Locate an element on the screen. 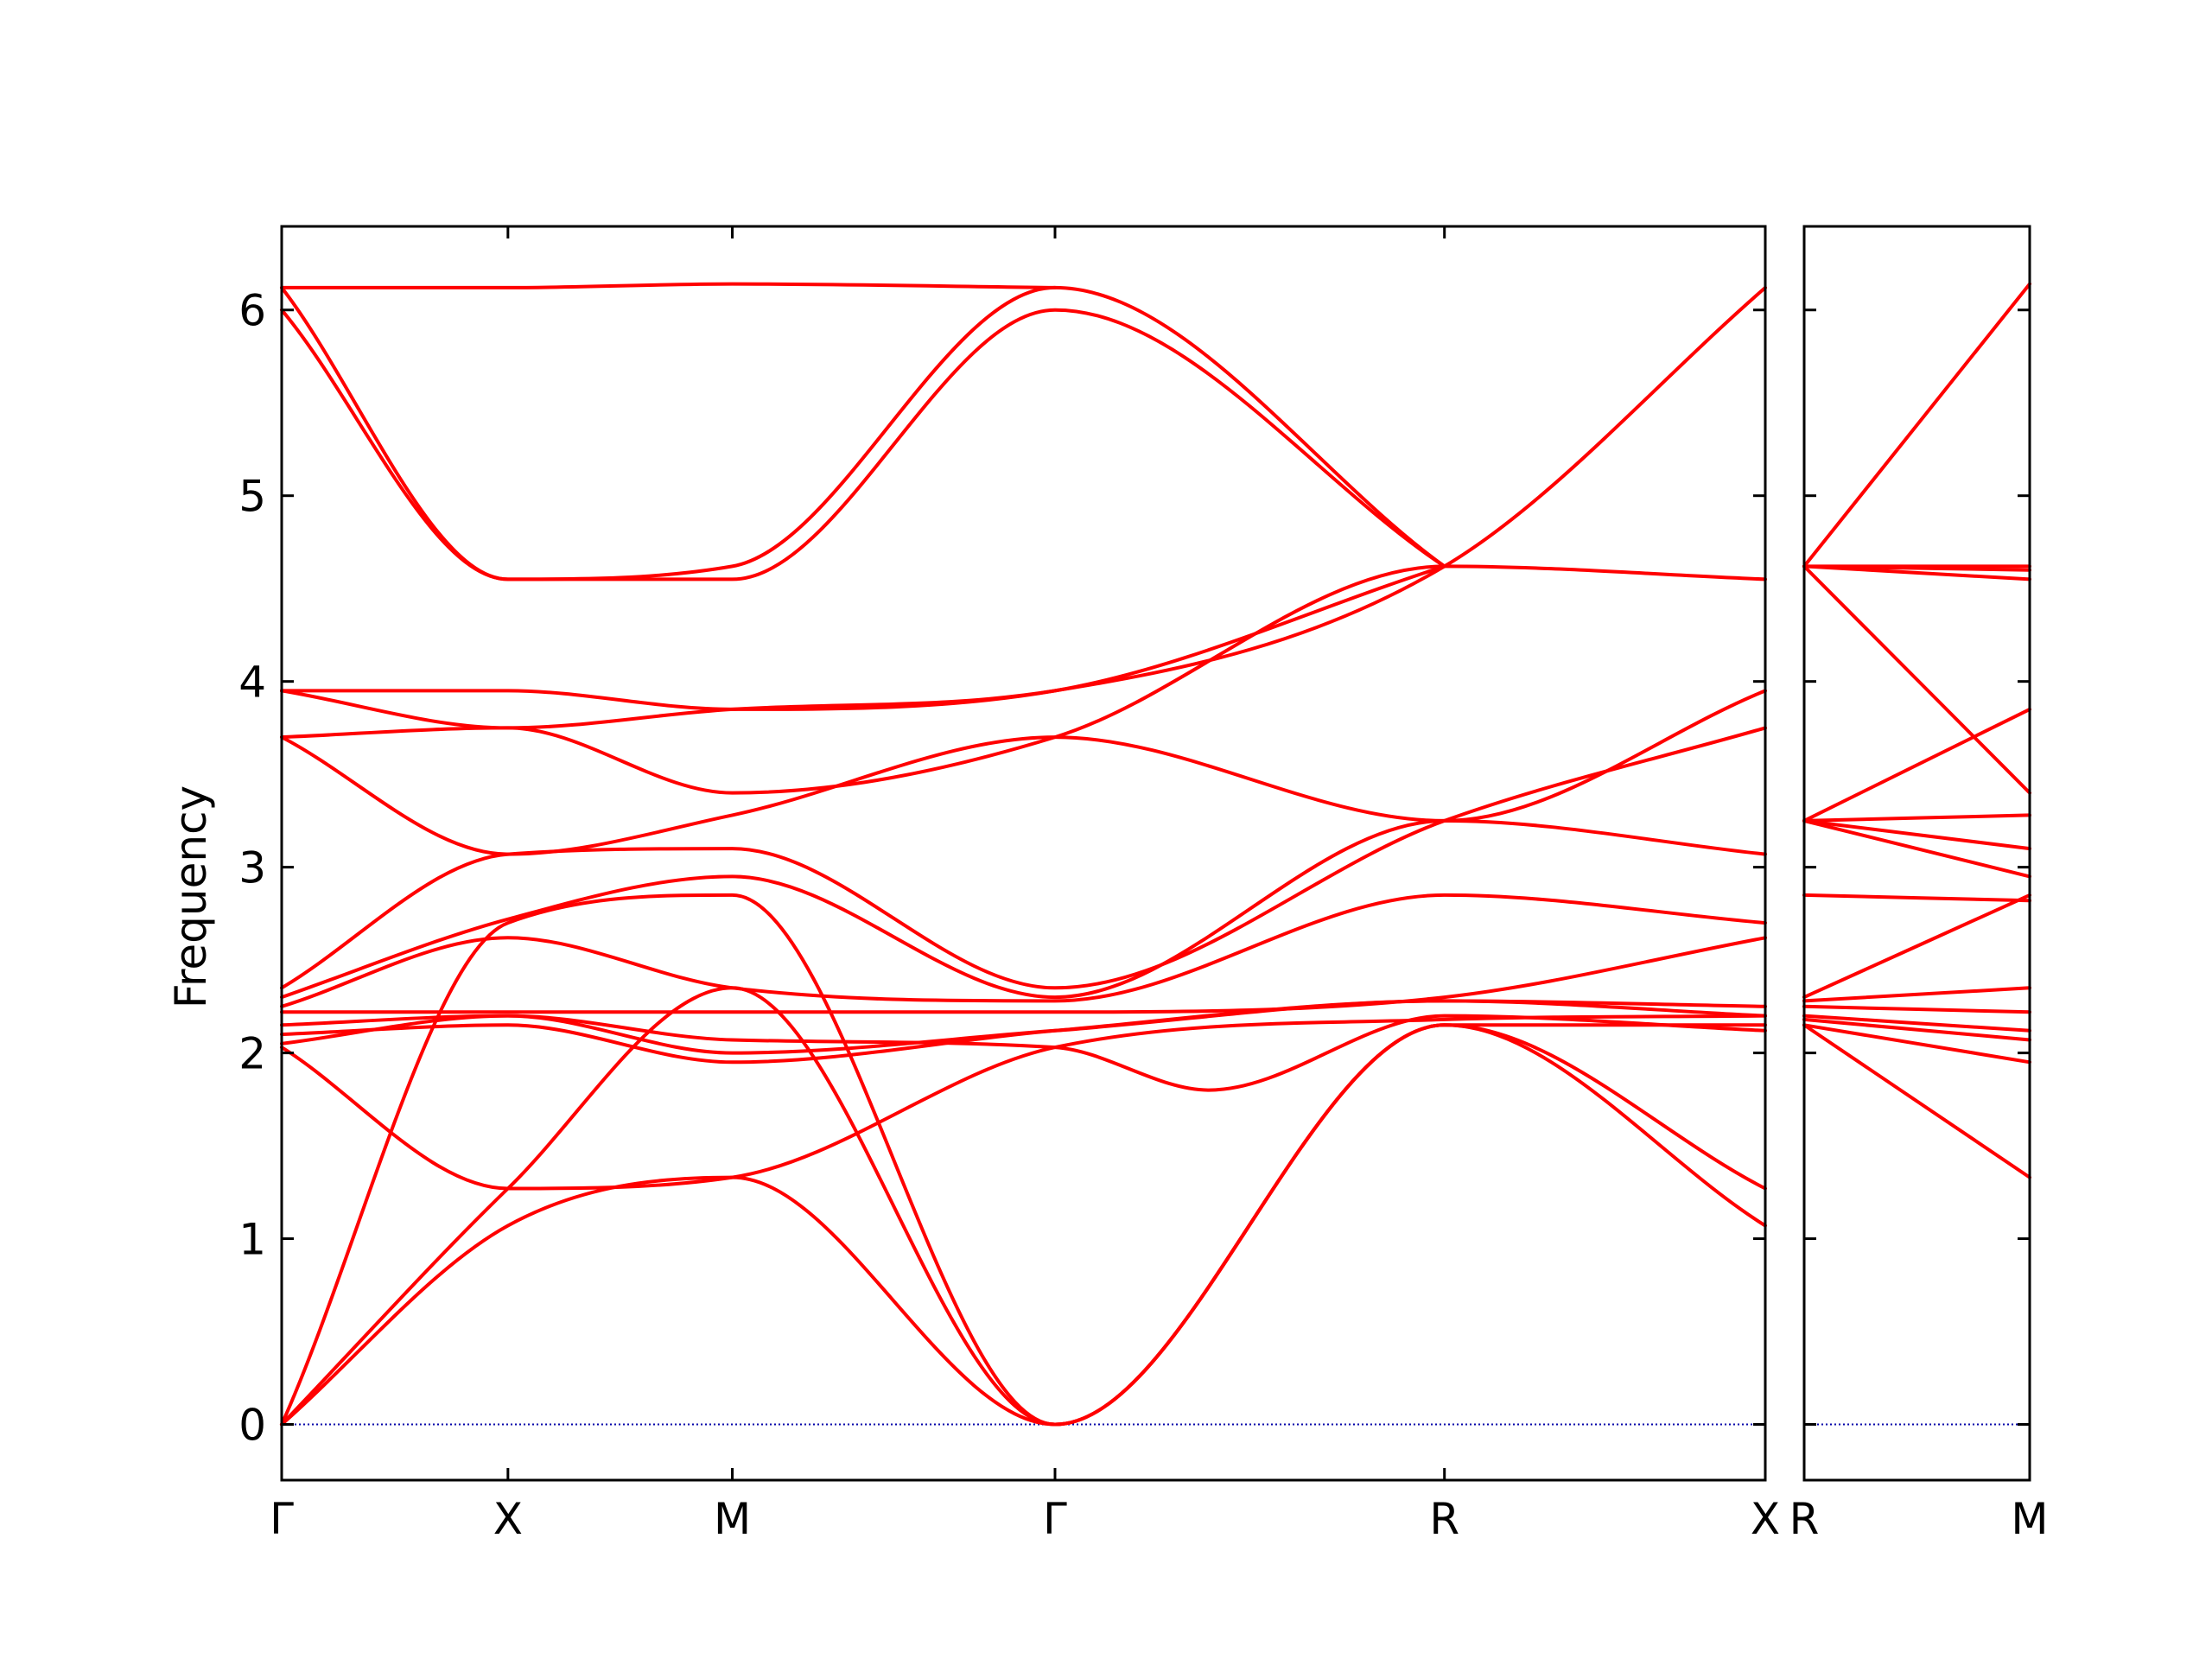 Image resolution: width=2212 pixels, height=1659 pixels. y-tick-label: 4 is located at coordinates (252, 683).